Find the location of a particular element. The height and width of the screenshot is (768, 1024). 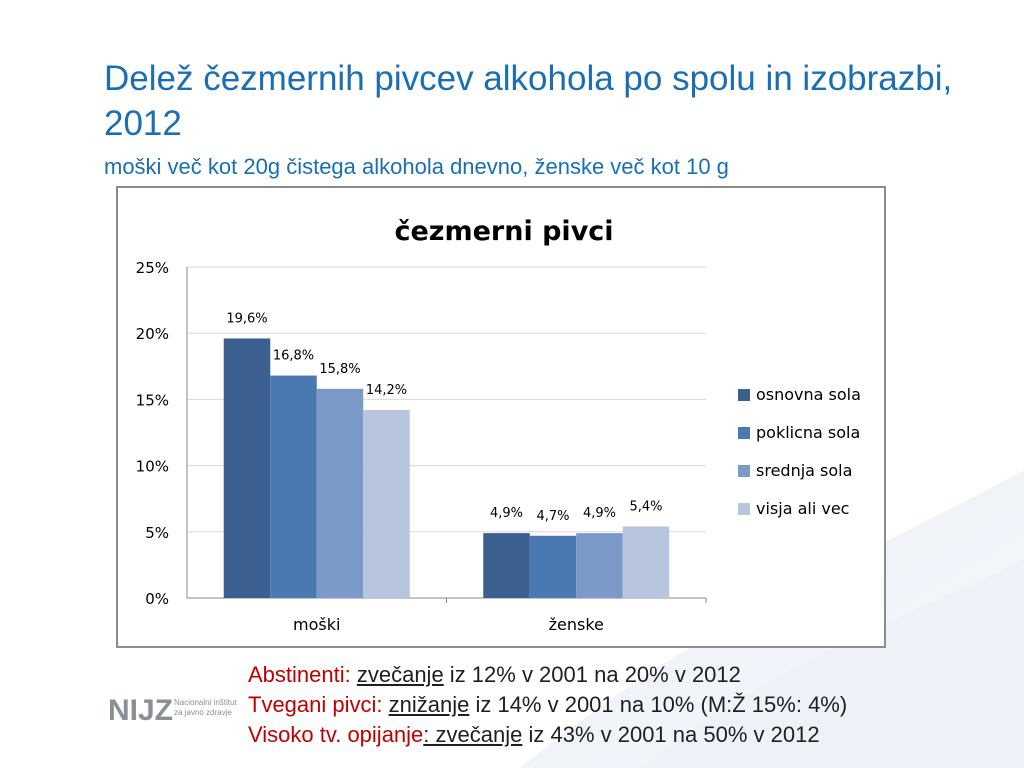

bar-data-label: 15,8% is located at coordinates (339, 369).